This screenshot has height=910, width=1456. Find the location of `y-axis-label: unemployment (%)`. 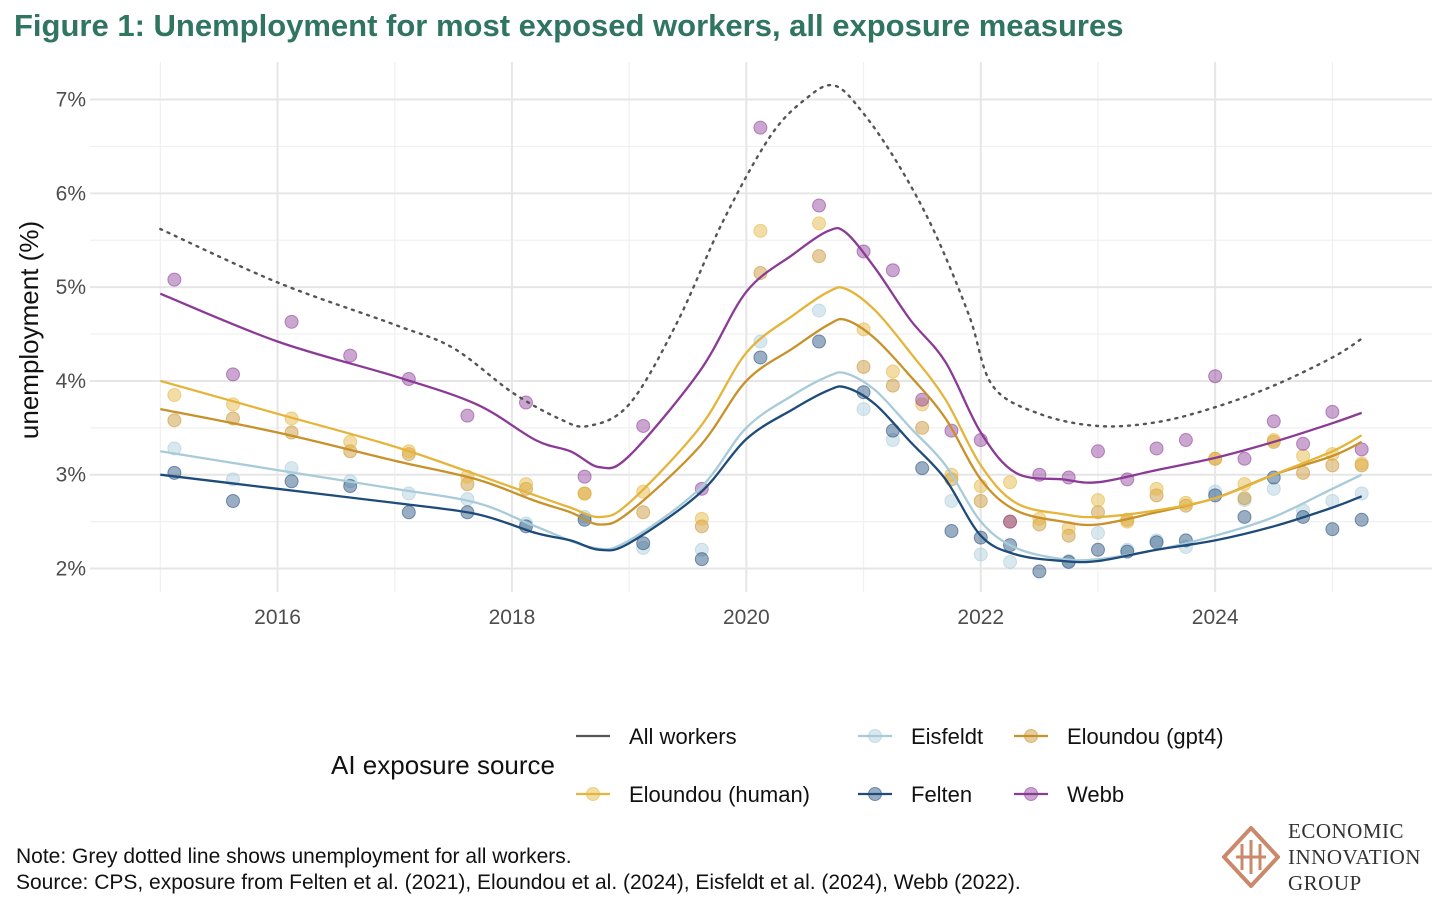

y-axis-label: unemployment (%) is located at coordinates (29, 330).